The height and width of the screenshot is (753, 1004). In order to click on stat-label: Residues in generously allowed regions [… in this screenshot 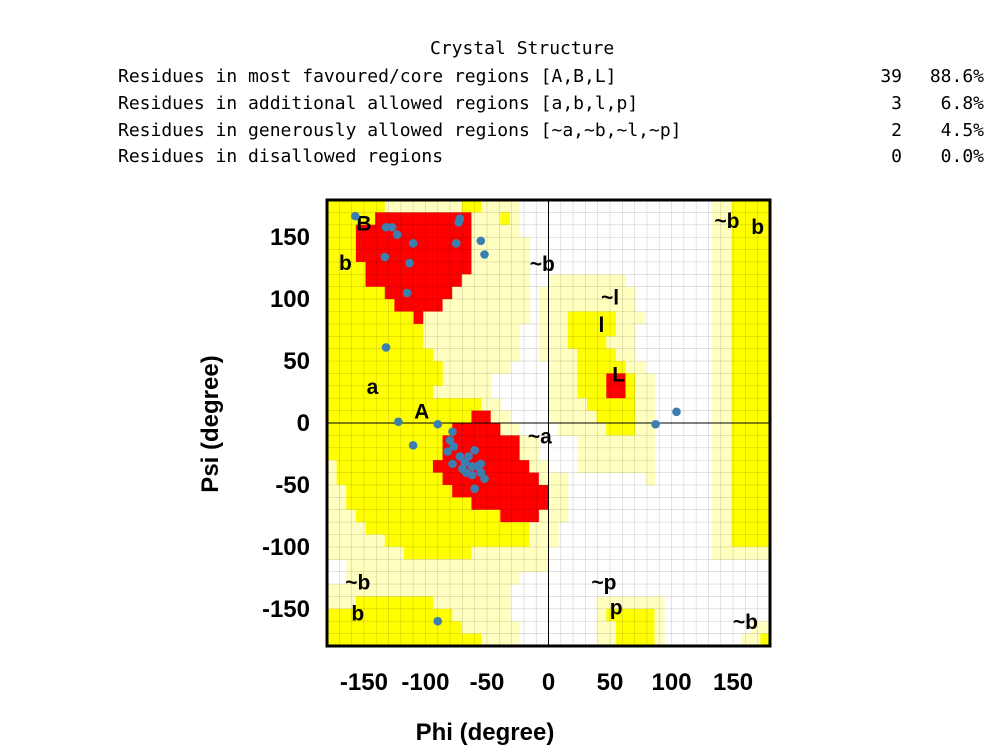, I will do `click(400, 130)`.